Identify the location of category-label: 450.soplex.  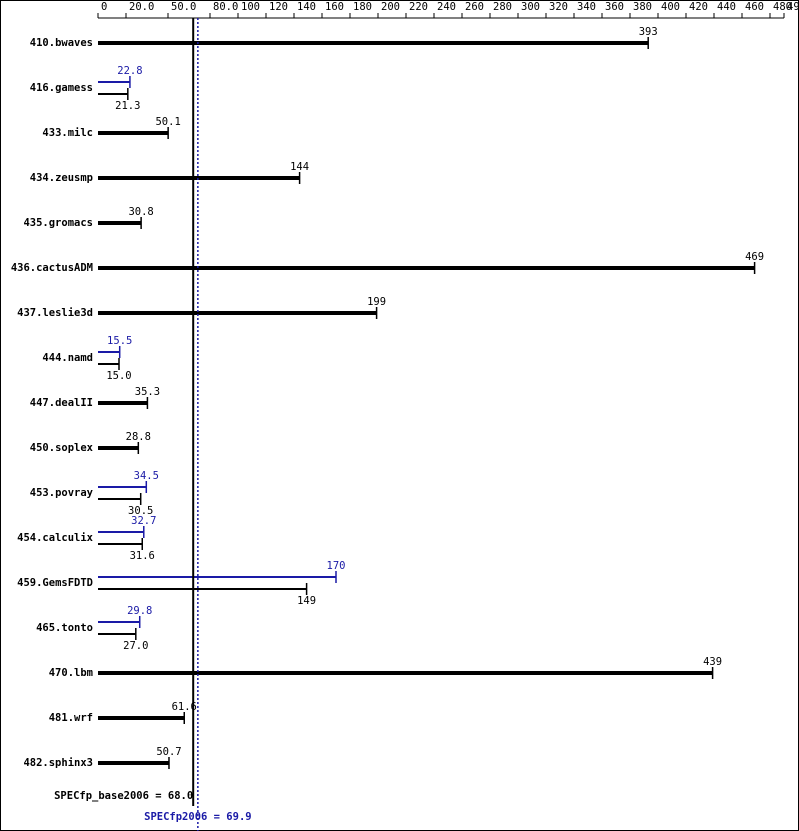
(62, 448).